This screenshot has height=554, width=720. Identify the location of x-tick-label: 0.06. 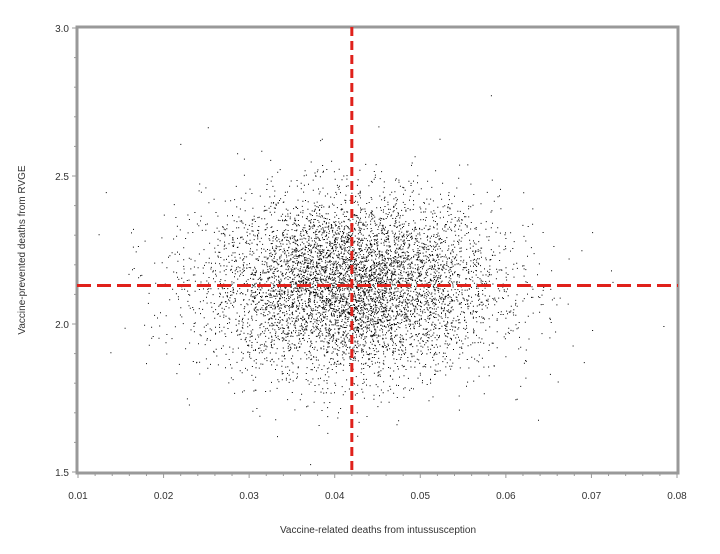
(506, 496).